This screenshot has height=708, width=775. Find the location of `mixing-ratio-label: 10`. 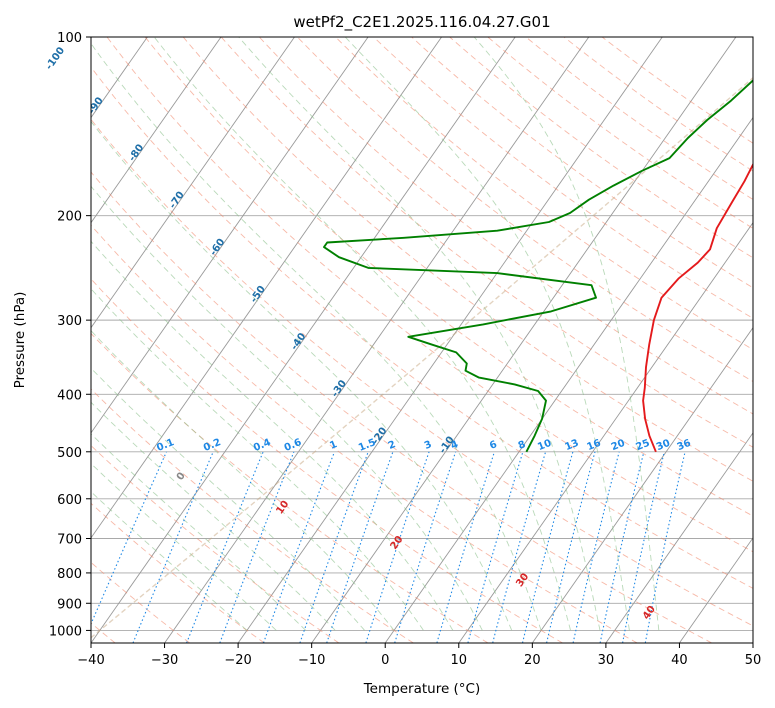

mixing-ratio-label: 10 is located at coordinates (544, 445).